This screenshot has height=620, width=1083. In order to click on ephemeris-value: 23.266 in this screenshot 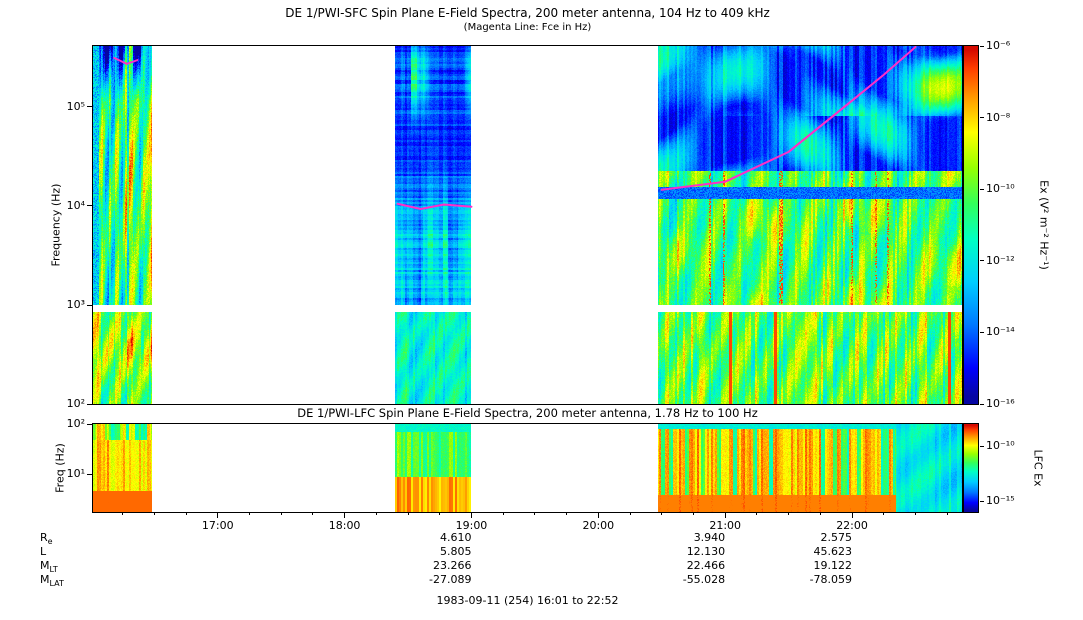, I will do `click(452, 565)`.